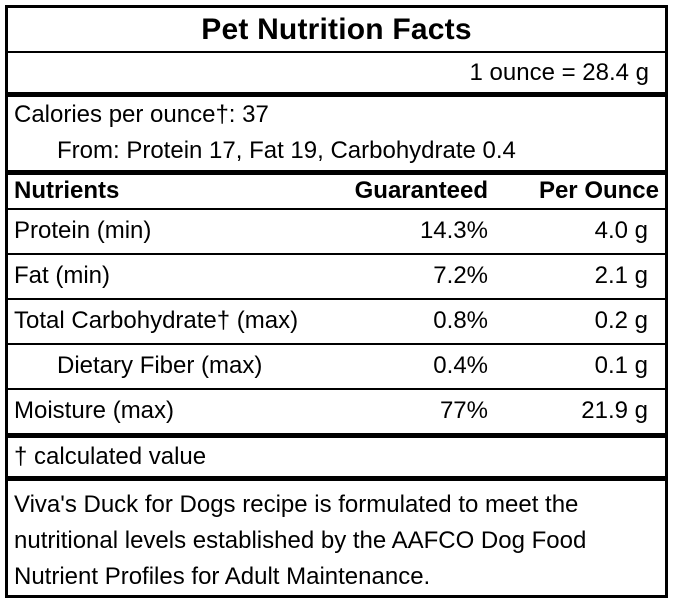 Image resolution: width=673 pixels, height=603 pixels. I want to click on guaranteed-value: 0.4%, so click(460, 366).